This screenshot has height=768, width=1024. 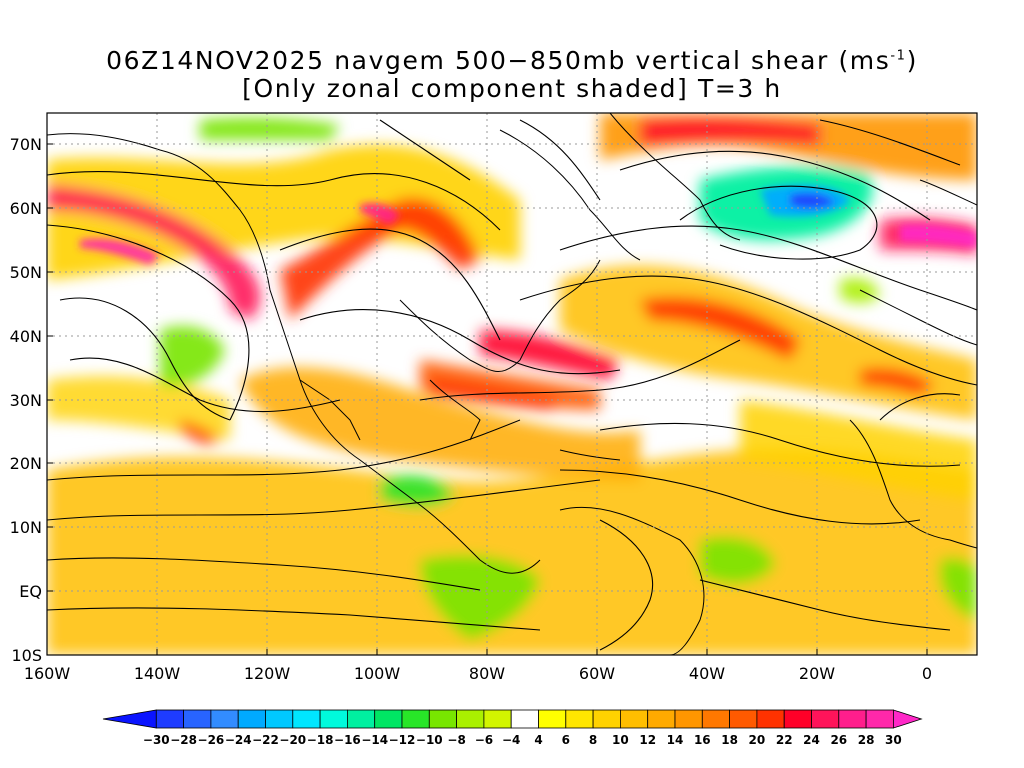 What do you see at coordinates (156, 740) in the screenshot?
I see `colorbar-label: −30` at bounding box center [156, 740].